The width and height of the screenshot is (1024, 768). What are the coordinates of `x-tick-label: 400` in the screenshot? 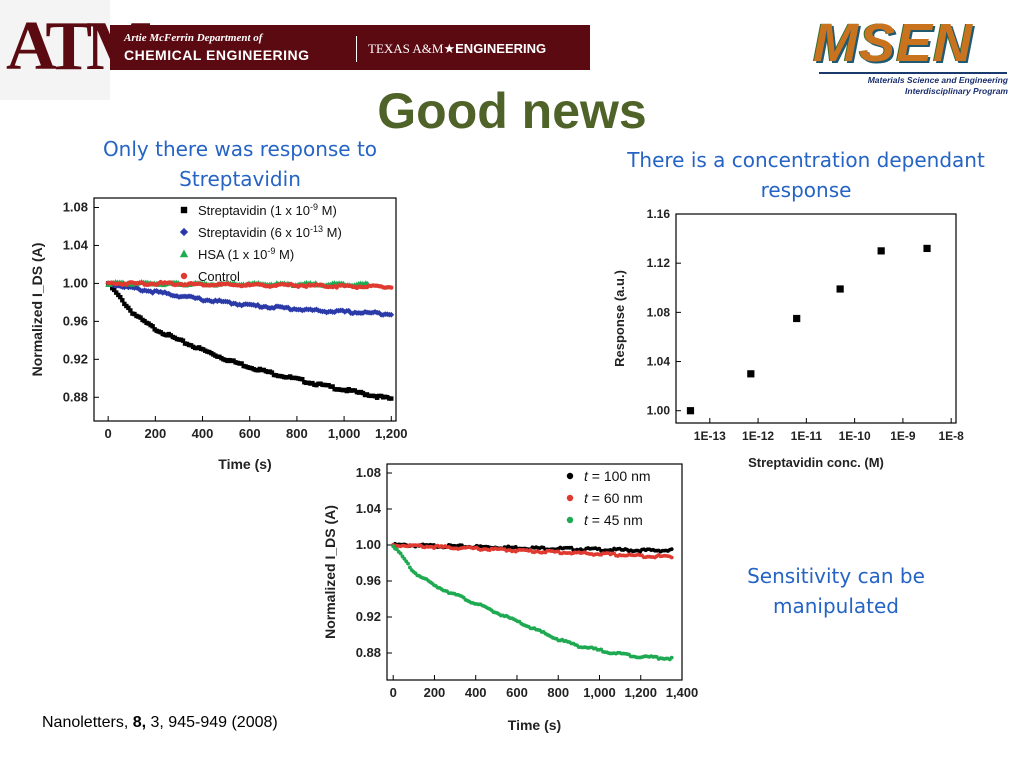 It's located at (476, 692).